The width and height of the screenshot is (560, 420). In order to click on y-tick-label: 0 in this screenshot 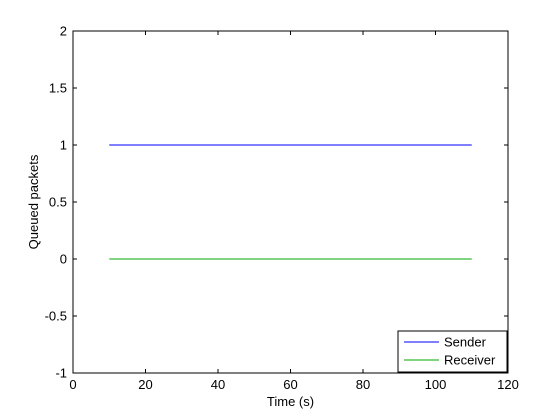, I will do `click(63, 259)`.